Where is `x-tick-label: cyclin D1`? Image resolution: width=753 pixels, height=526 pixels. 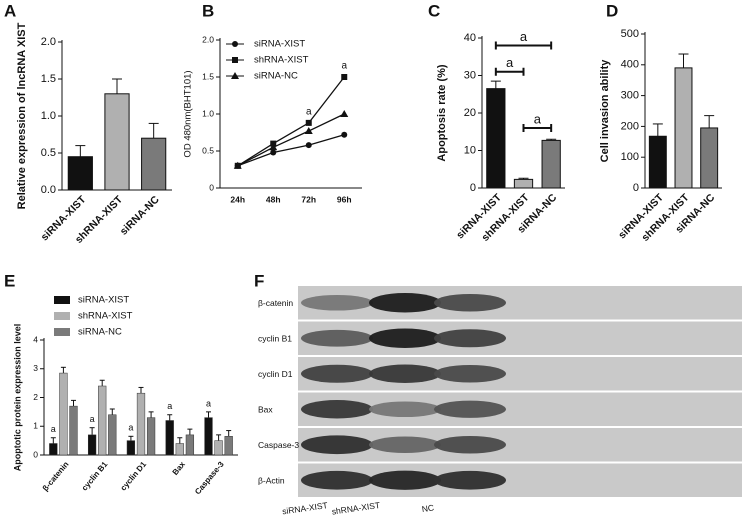
x-tick-label: cyclin D1 is located at coordinates (134, 475).